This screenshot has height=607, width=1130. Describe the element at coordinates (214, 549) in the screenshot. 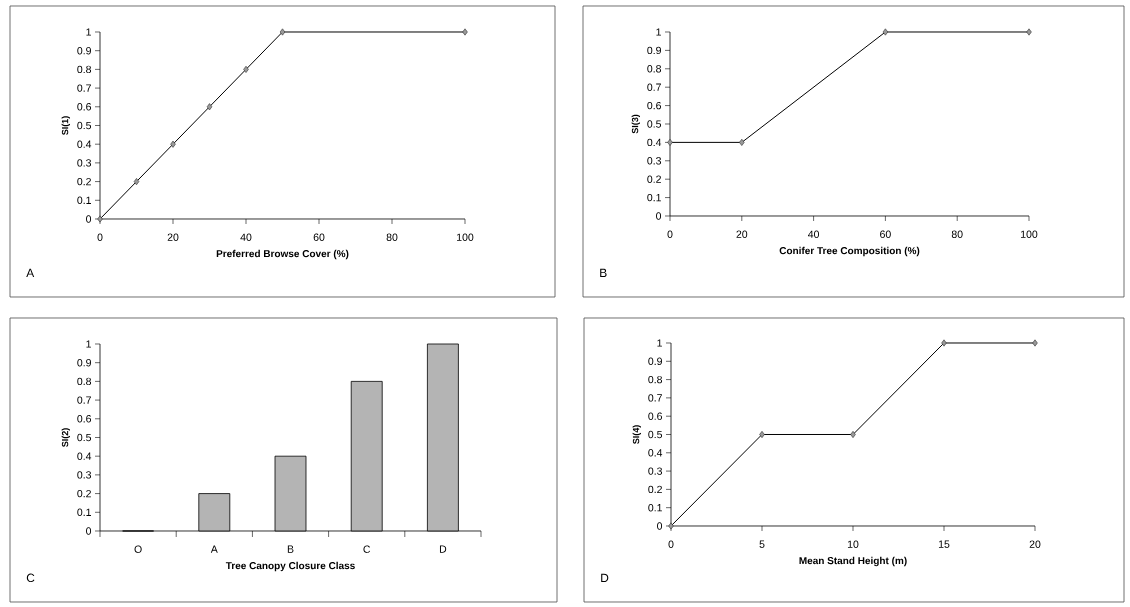

I see `x-tick-label: A` at that location.